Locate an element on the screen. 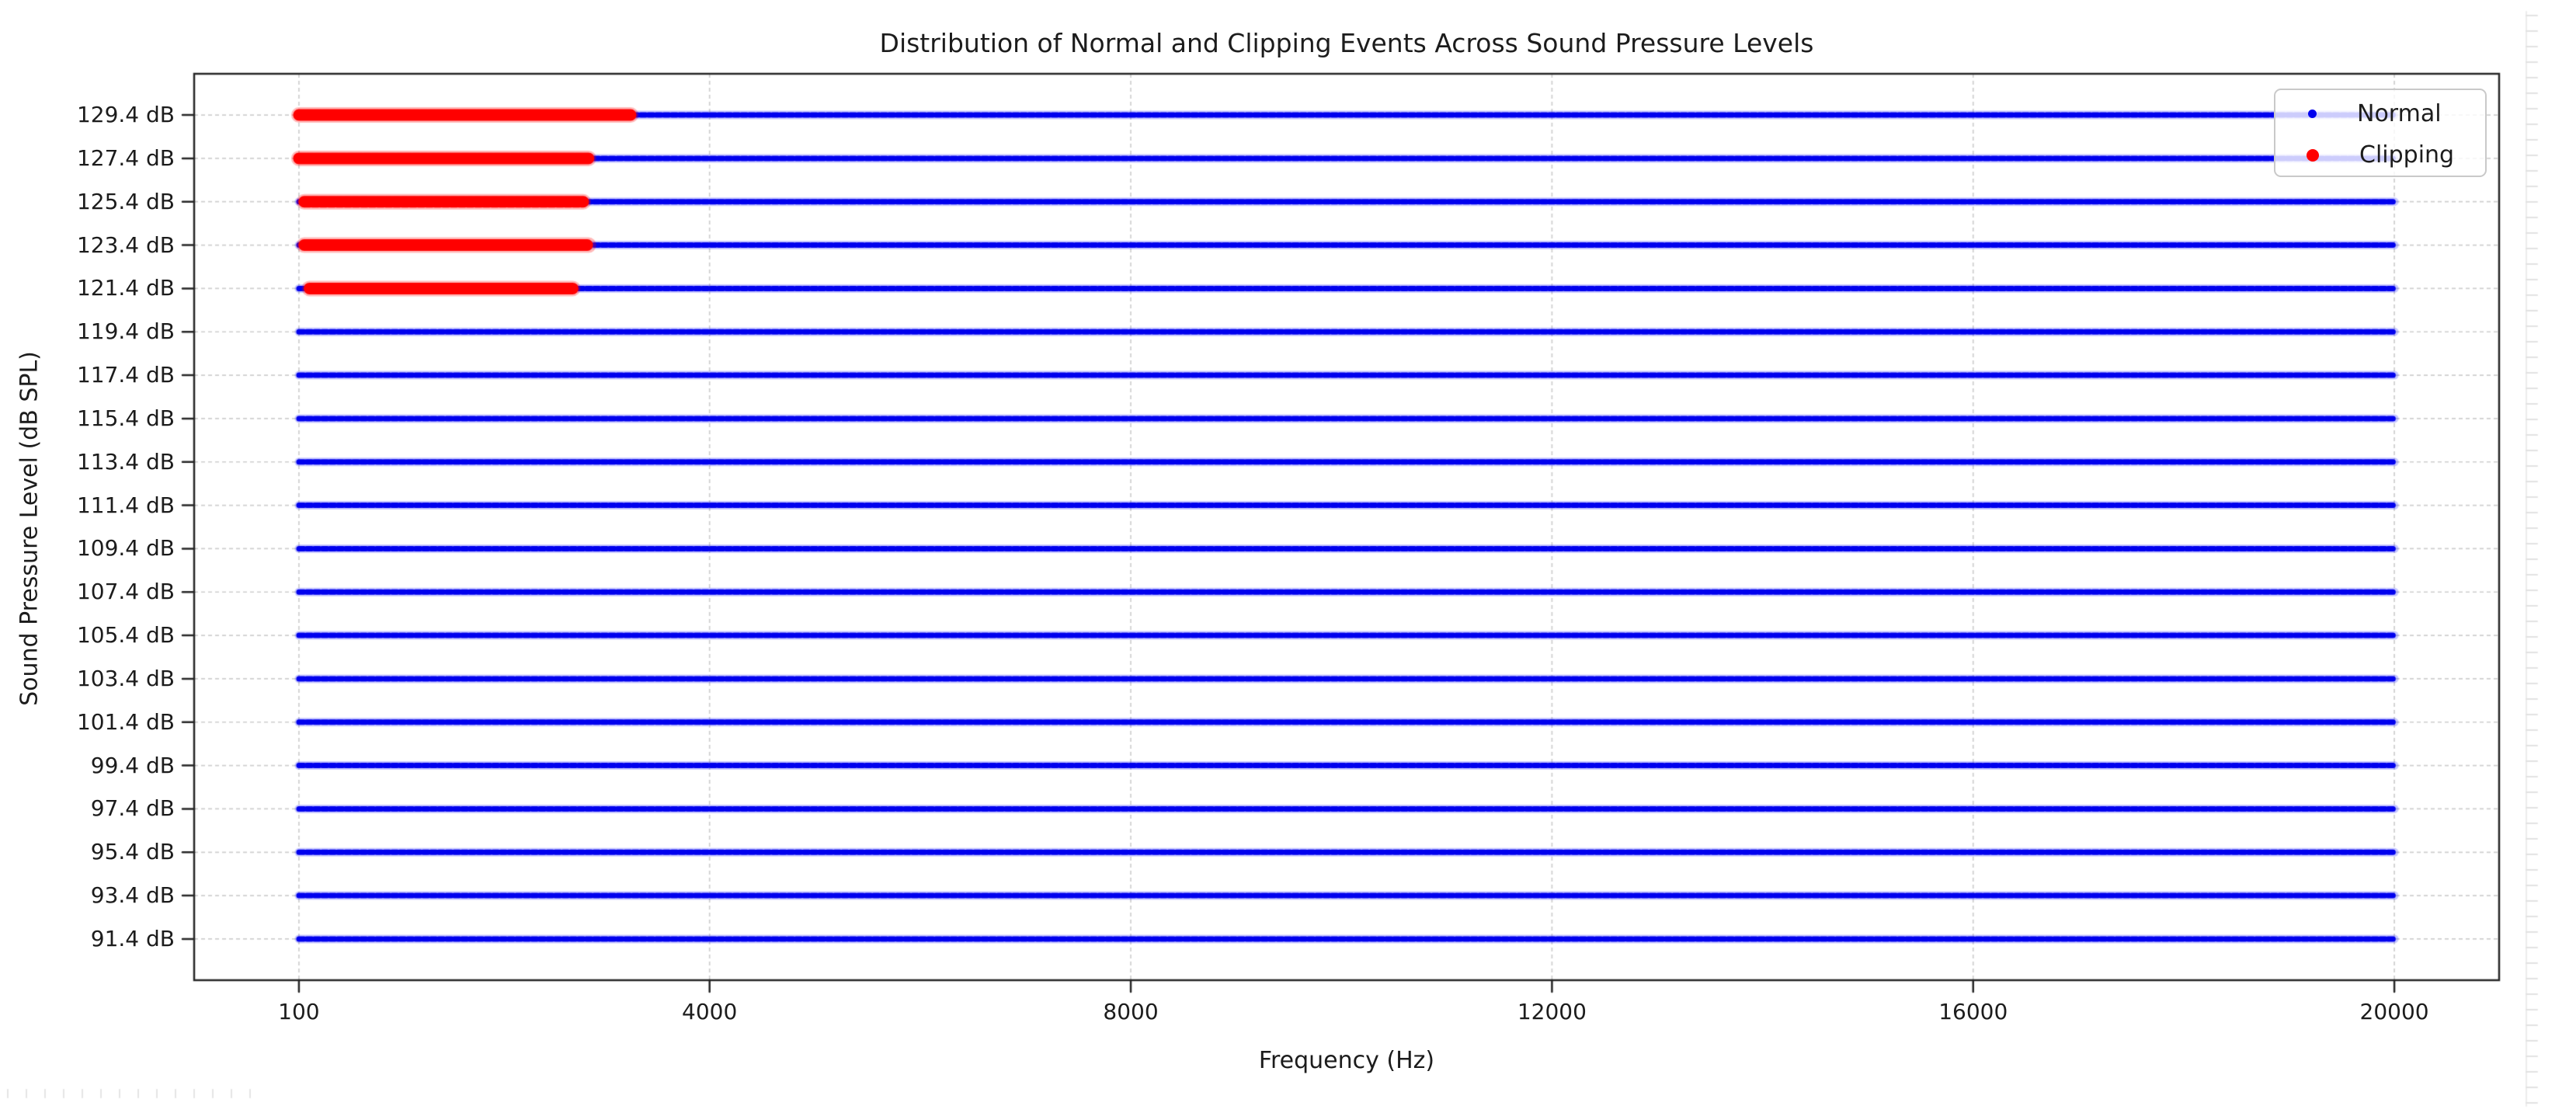 This screenshot has width=2576, height=1113. x-tick-label: 100 is located at coordinates (299, 1011).